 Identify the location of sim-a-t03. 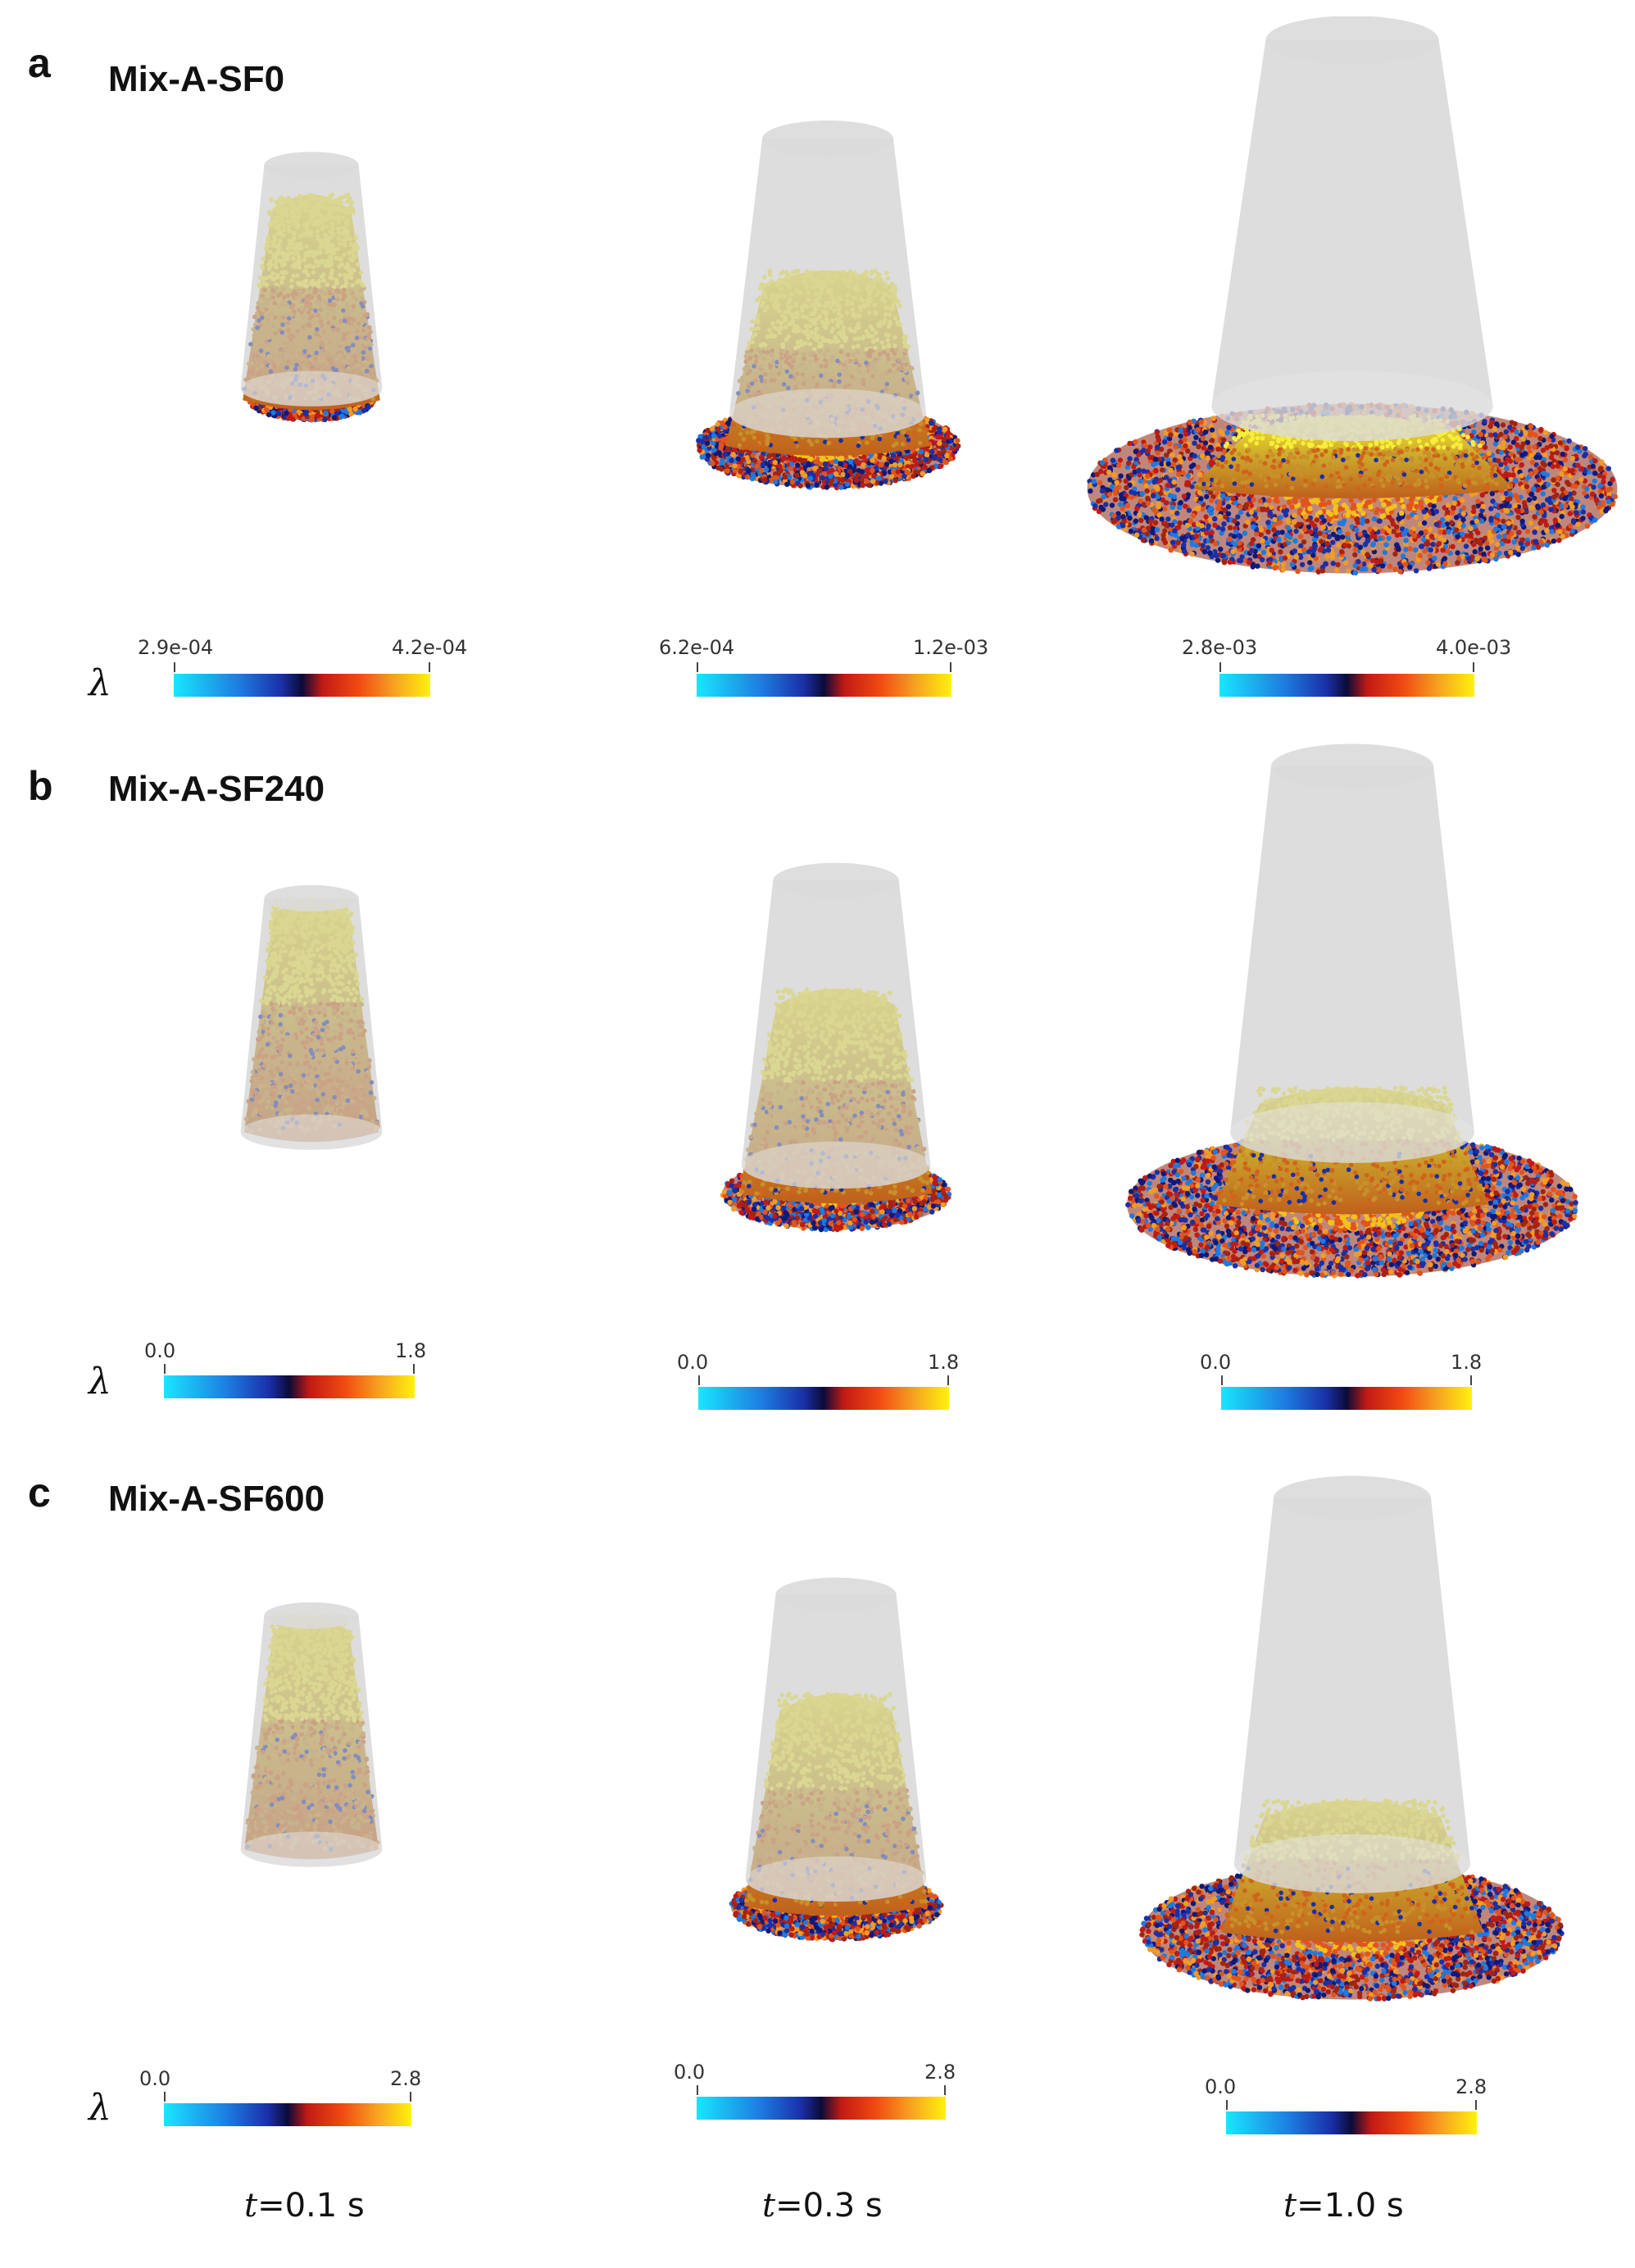
(828, 305).